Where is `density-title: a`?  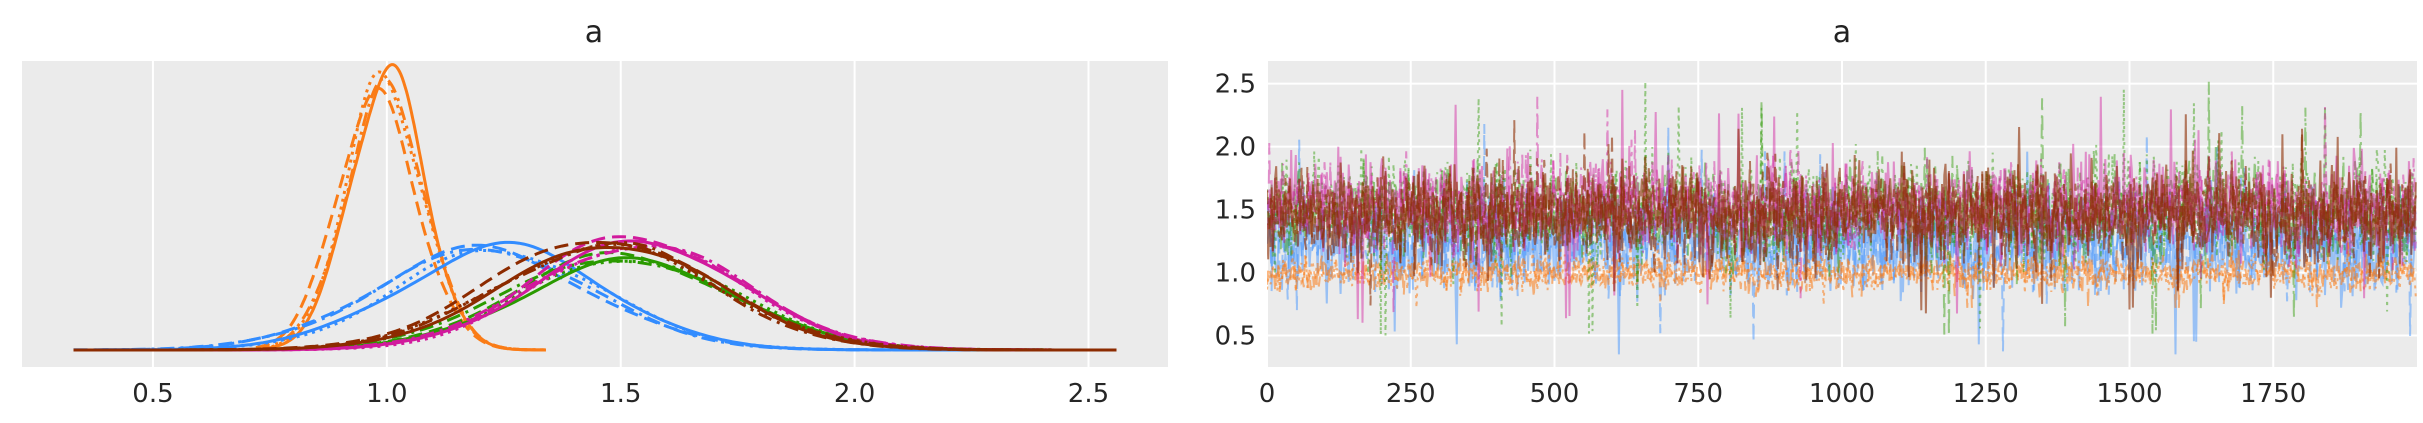 density-title: a is located at coordinates (594, 32).